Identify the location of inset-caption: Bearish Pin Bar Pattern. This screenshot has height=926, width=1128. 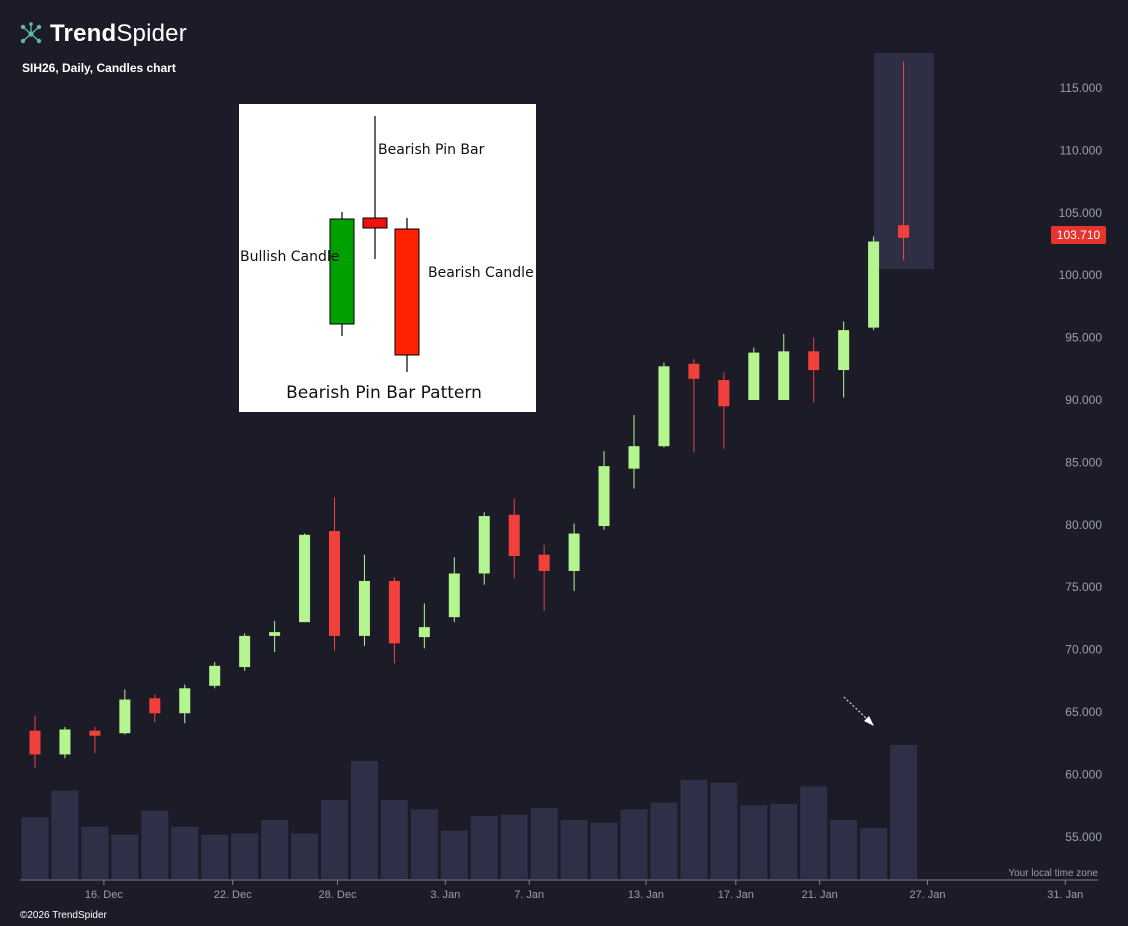
(384, 393).